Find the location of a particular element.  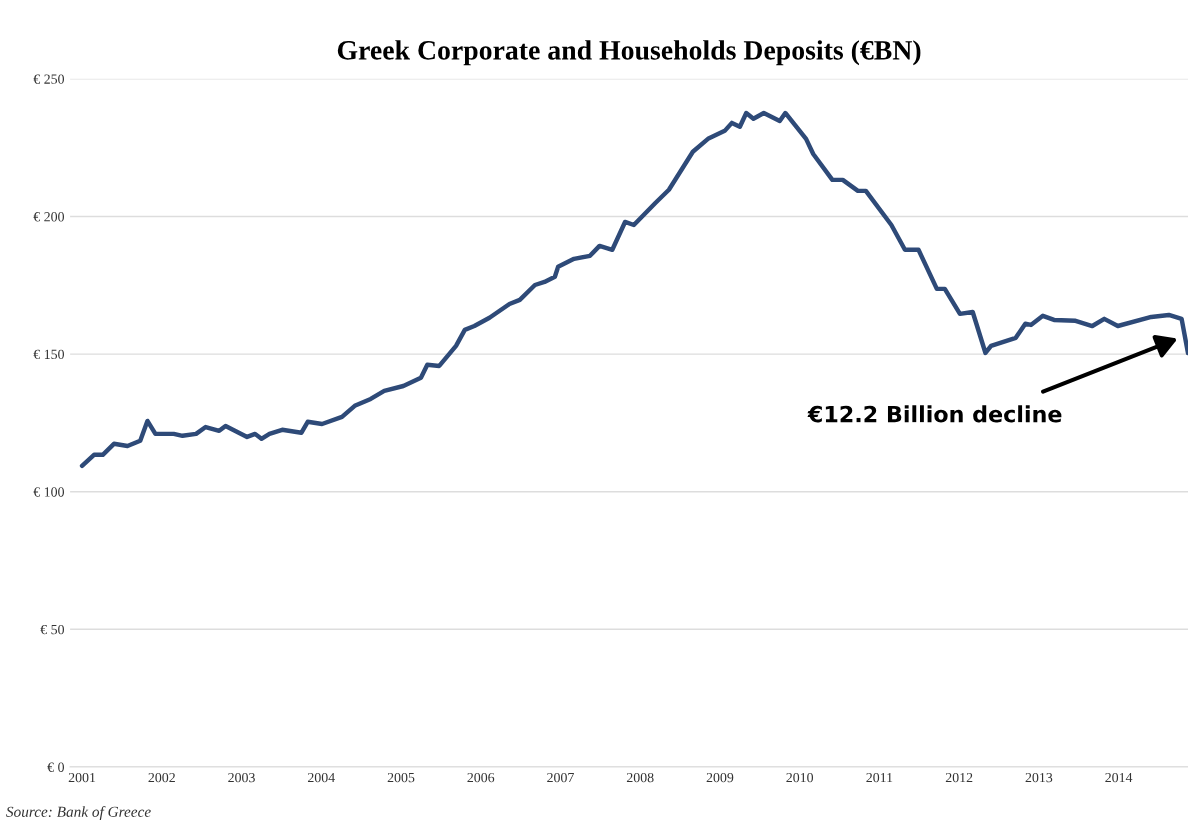

y-tick-label: € 250 is located at coordinates (49, 79).